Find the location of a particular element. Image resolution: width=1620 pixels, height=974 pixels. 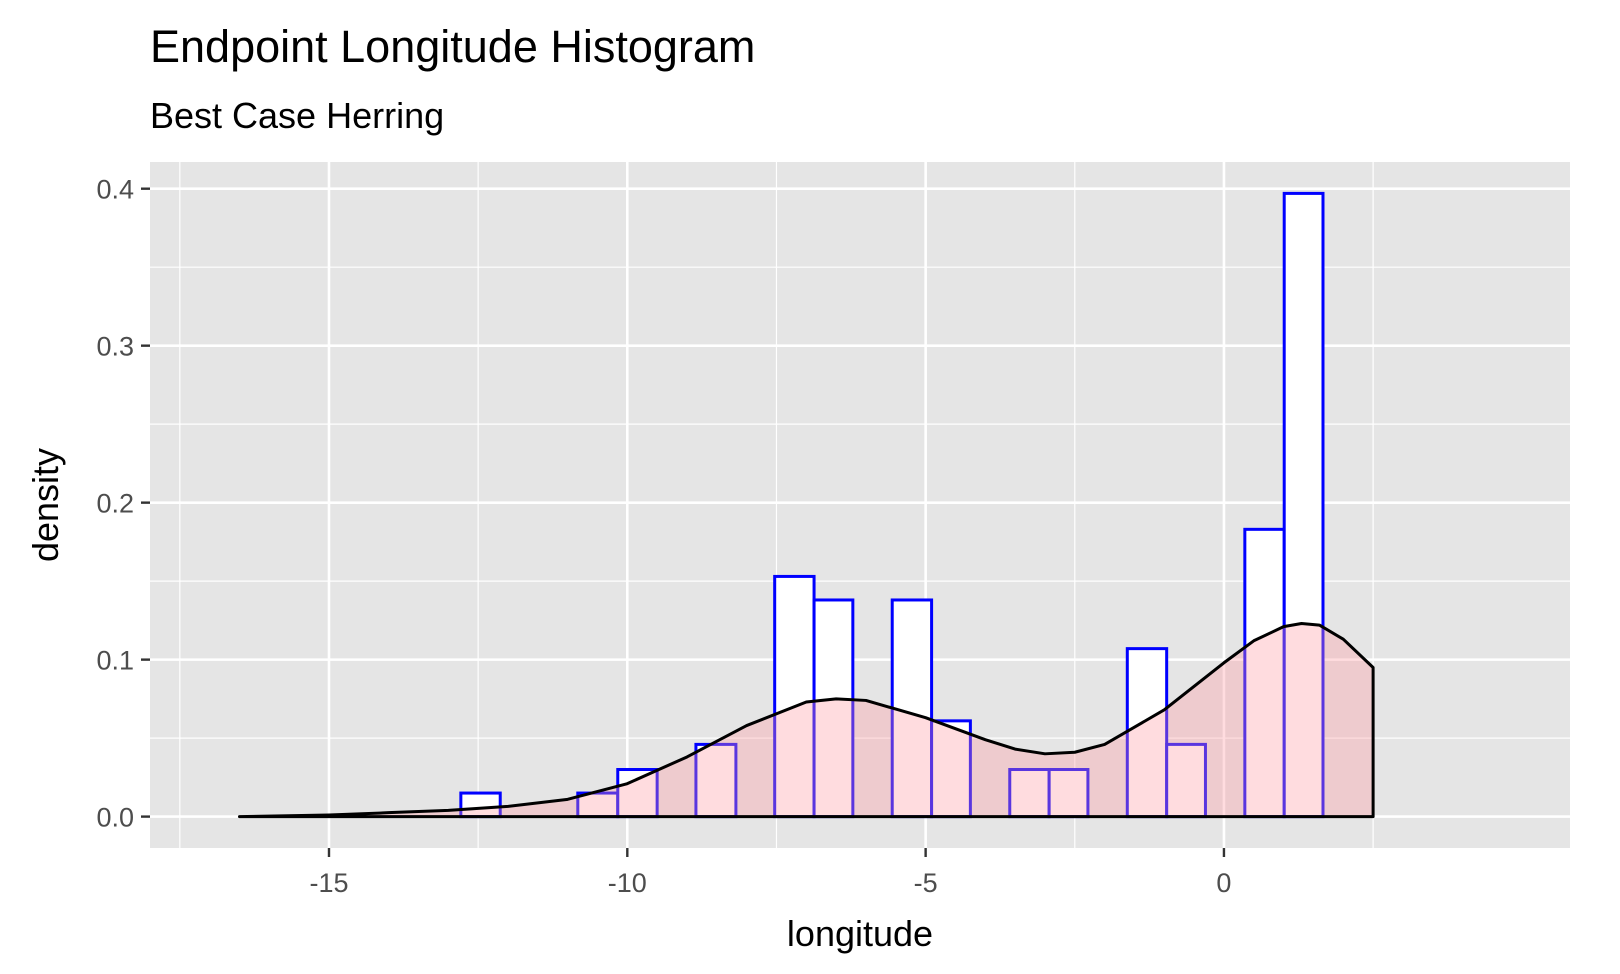

density-curve-line is located at coordinates (806, 720).